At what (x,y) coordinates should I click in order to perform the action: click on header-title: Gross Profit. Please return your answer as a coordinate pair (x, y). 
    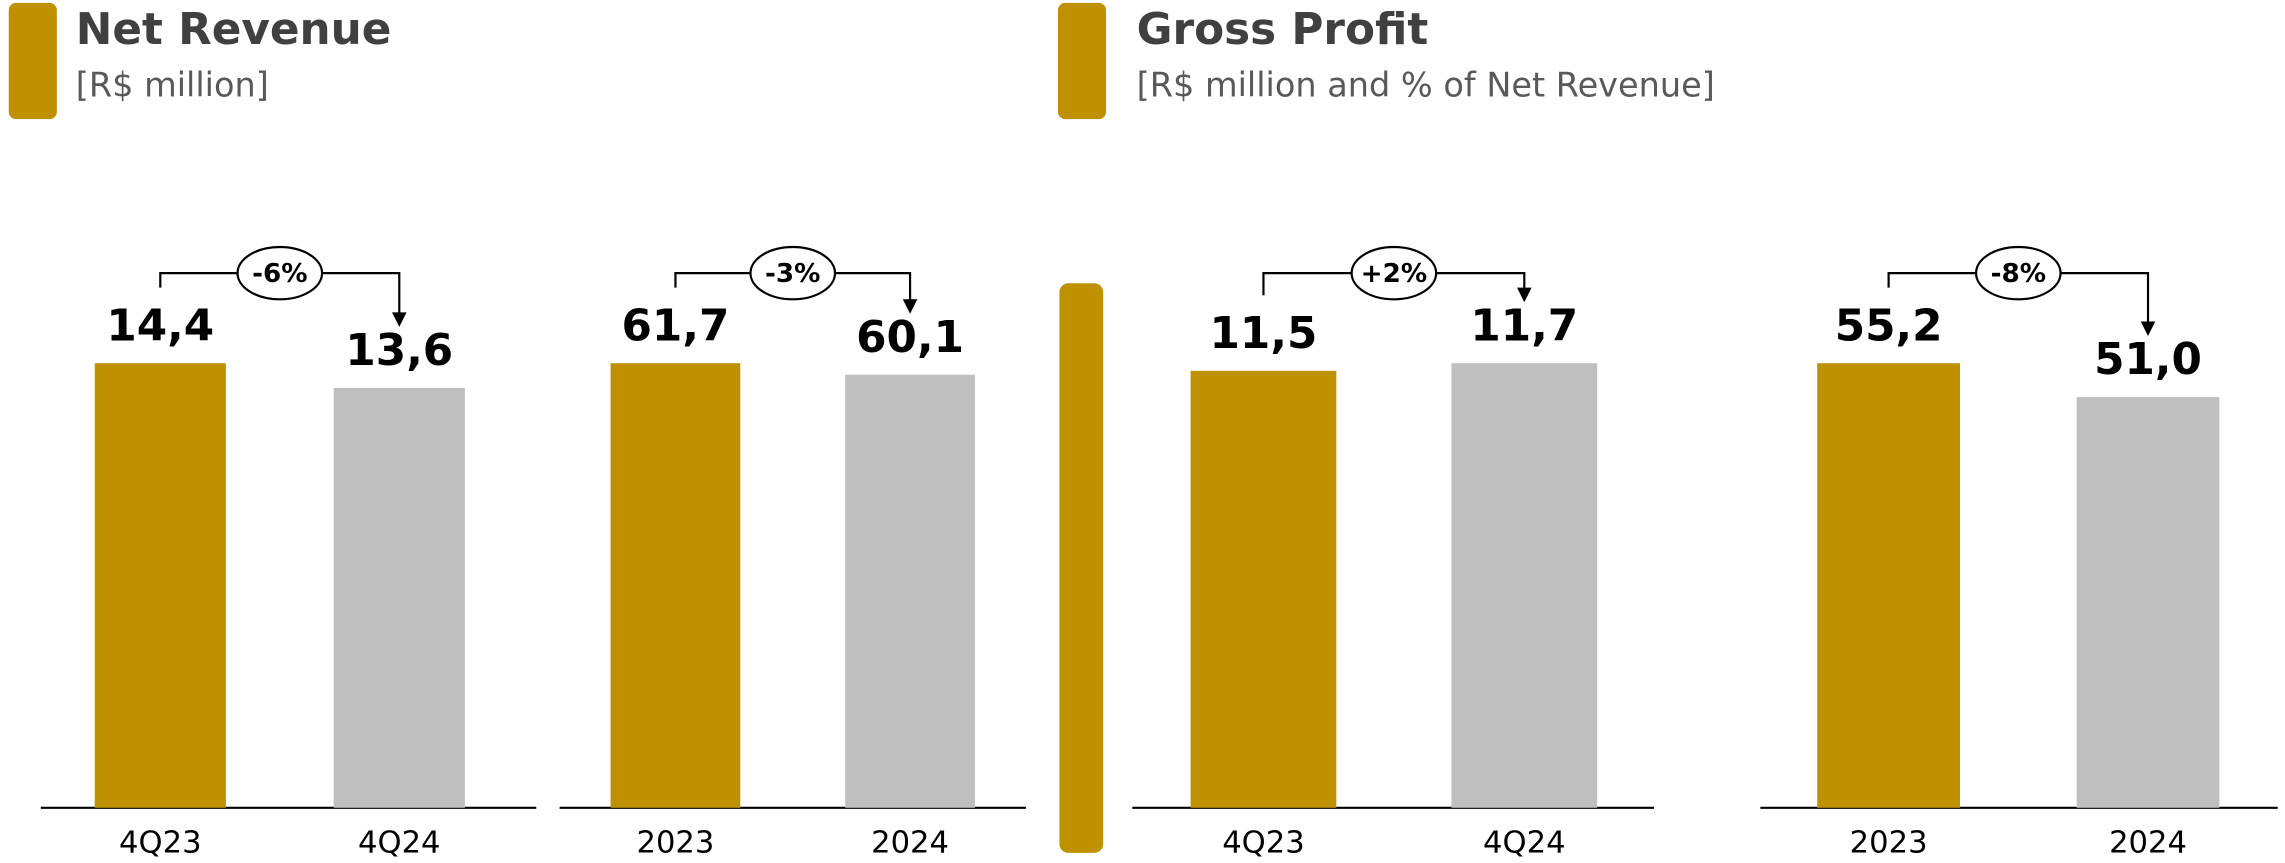
    Looking at the image, I should click on (1283, 29).